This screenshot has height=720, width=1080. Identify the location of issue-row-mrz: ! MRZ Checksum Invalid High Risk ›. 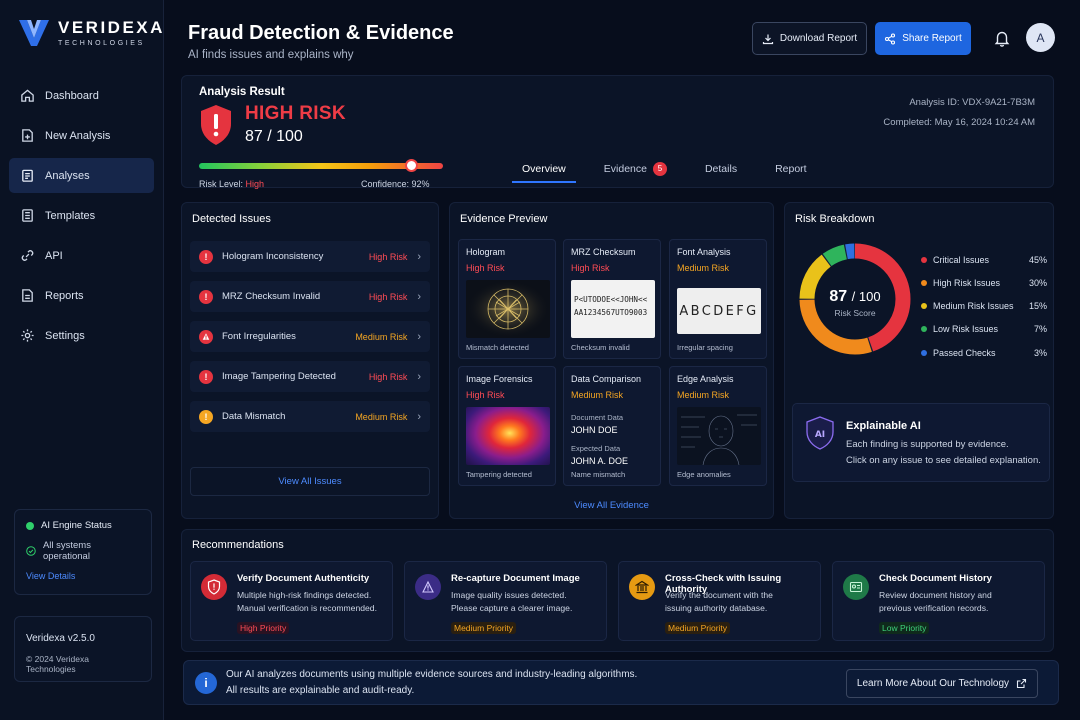
(310, 296).